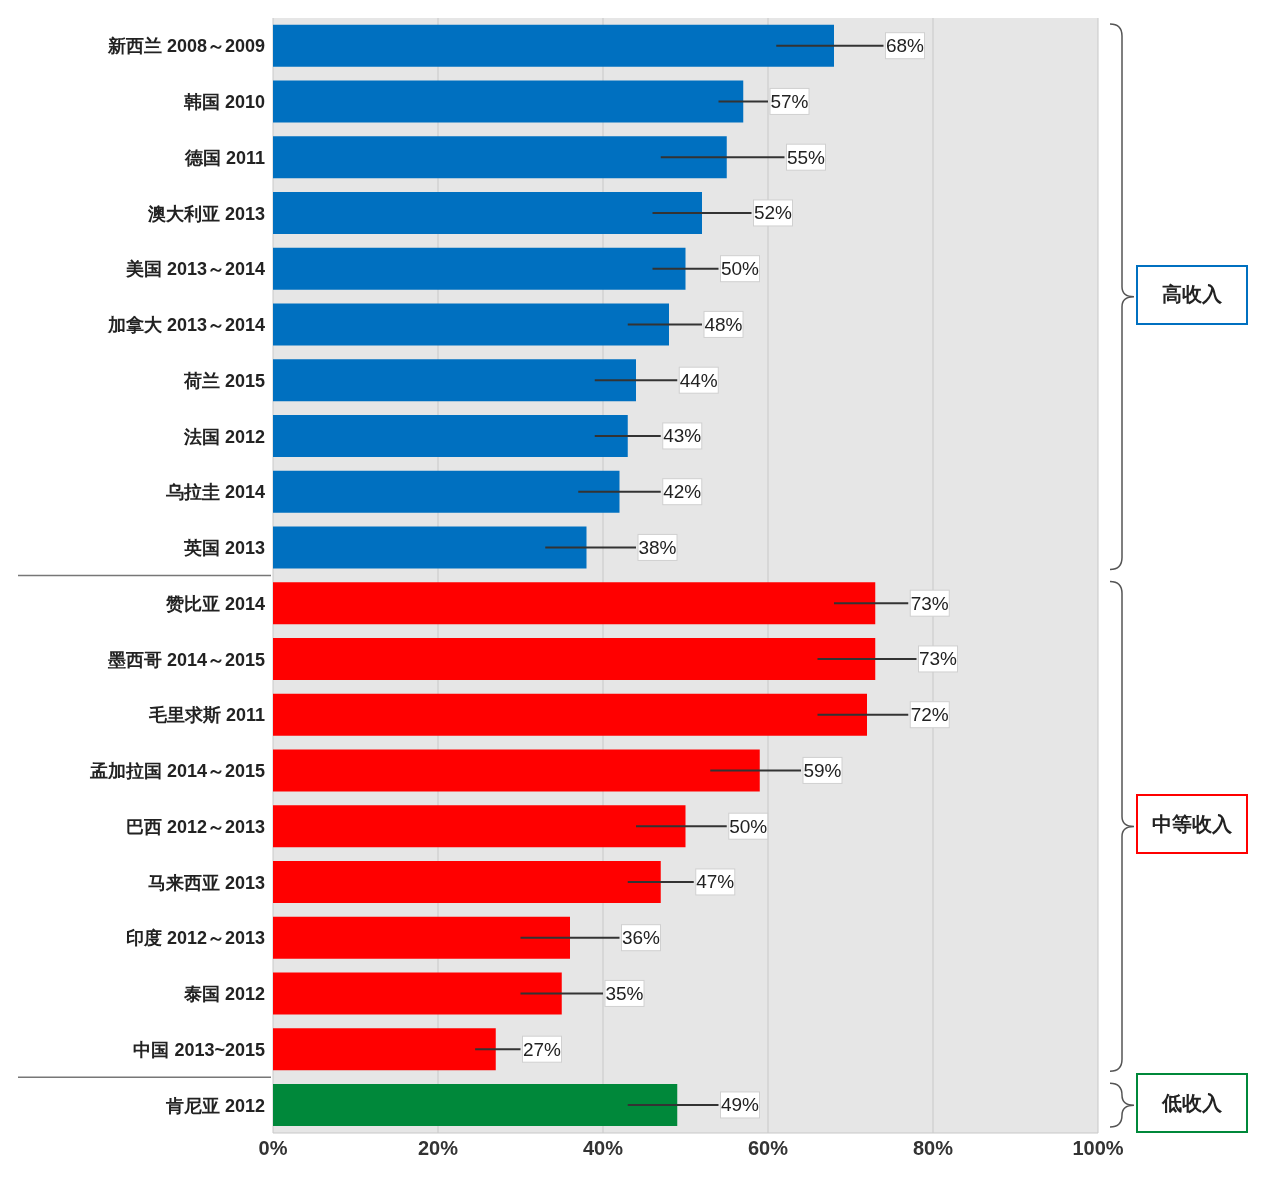  I want to click on x-tick-label: 100%, so click(1098, 1148).